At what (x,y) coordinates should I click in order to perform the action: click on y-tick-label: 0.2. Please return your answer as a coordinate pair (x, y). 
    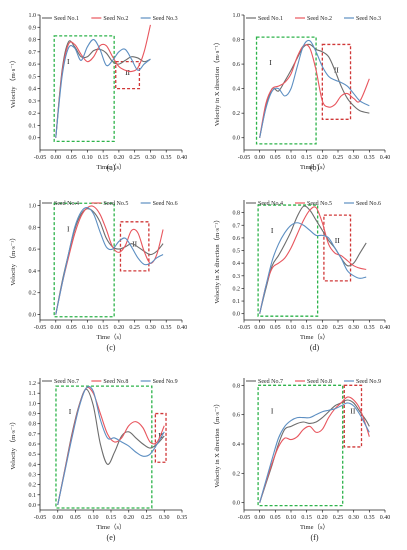
    Looking at the image, I should click on (237, 289).